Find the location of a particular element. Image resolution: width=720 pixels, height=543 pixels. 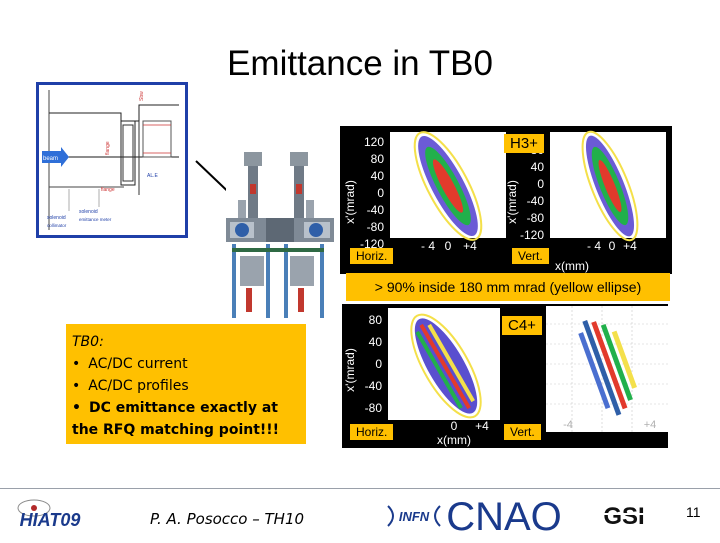

footer-divider is located at coordinates (360, 488).